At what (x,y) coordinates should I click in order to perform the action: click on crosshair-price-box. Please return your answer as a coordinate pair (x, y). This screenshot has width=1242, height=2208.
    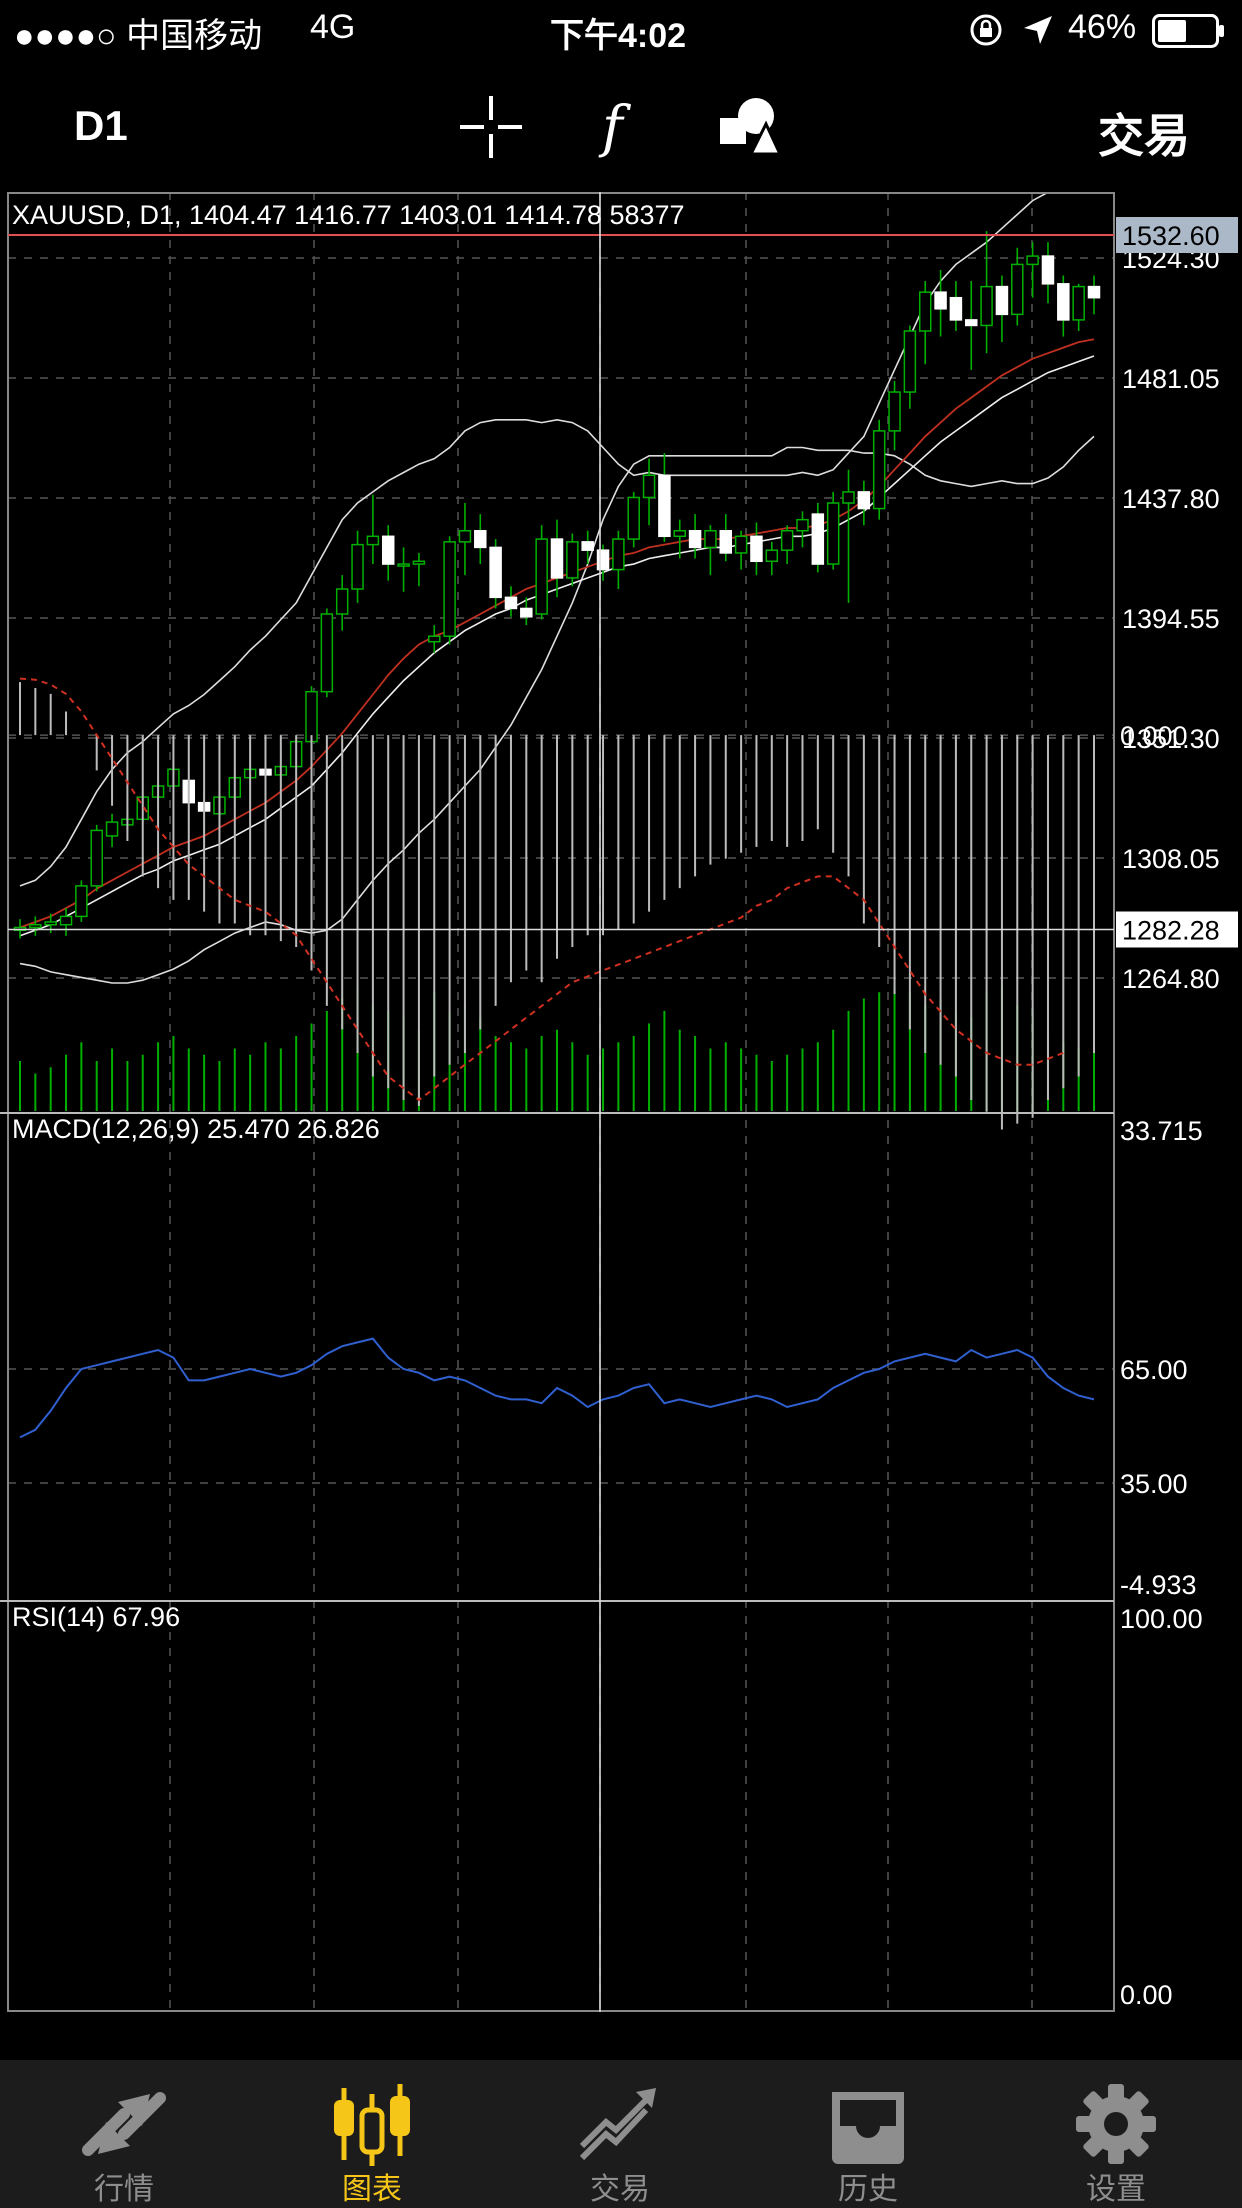
    Looking at the image, I should click on (1177, 929).